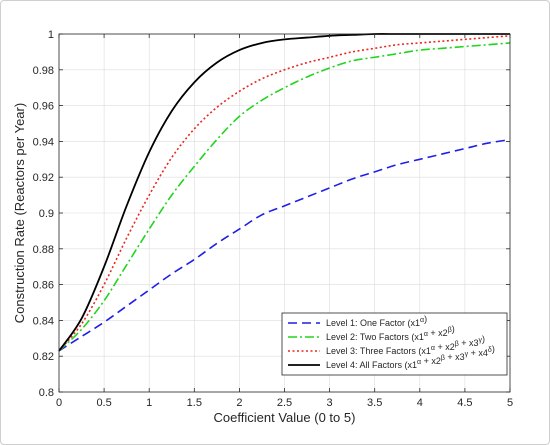 The height and width of the screenshot is (445, 550). What do you see at coordinates (51, 35) in the screenshot?
I see `y-tick-label: 1` at bounding box center [51, 35].